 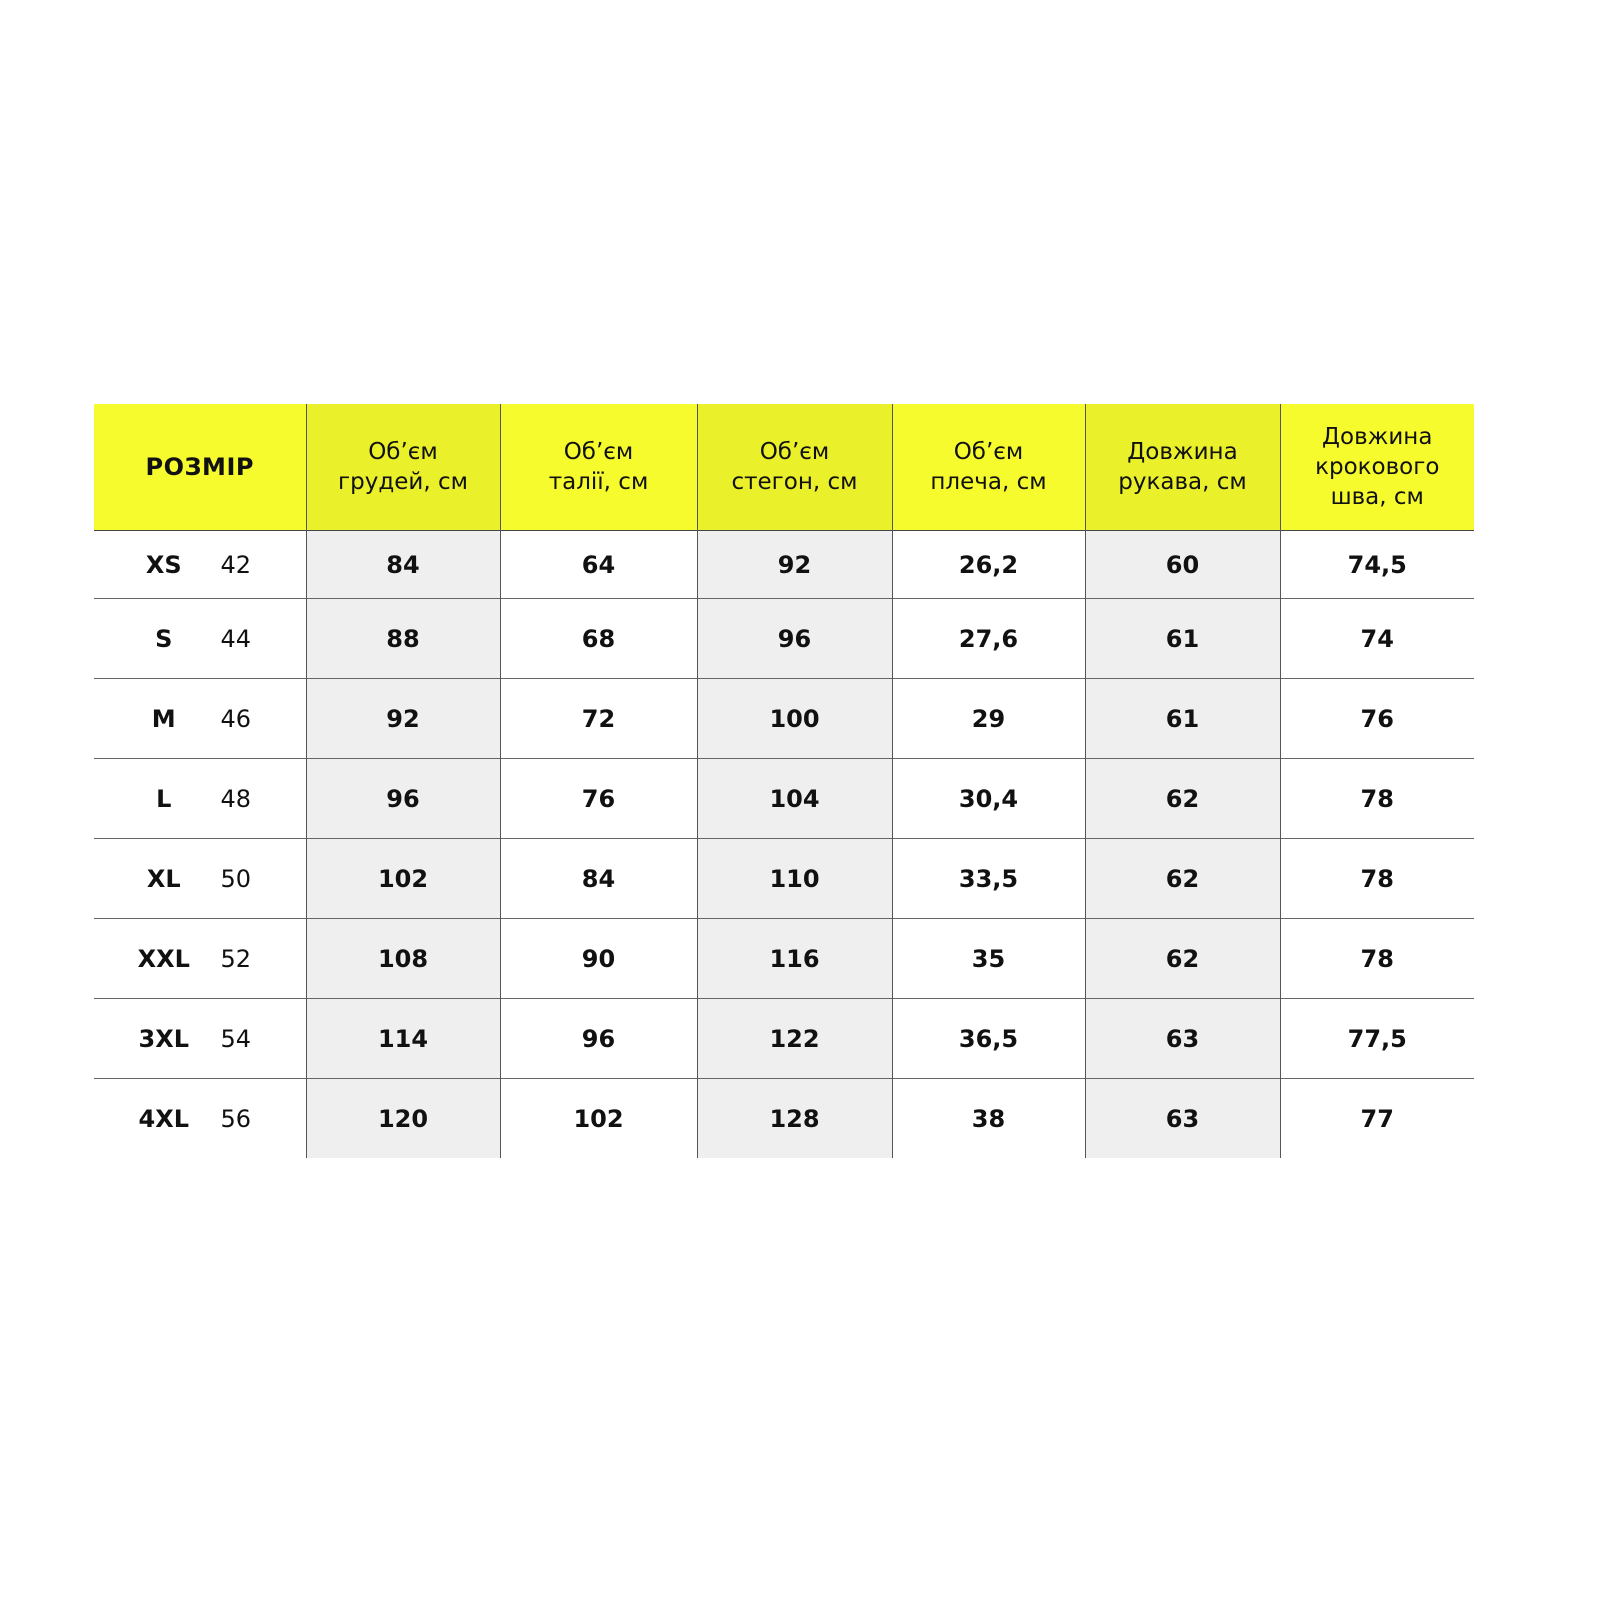 I want to click on column-header-label: Об’єм грудей, см, so click(x=403, y=467).